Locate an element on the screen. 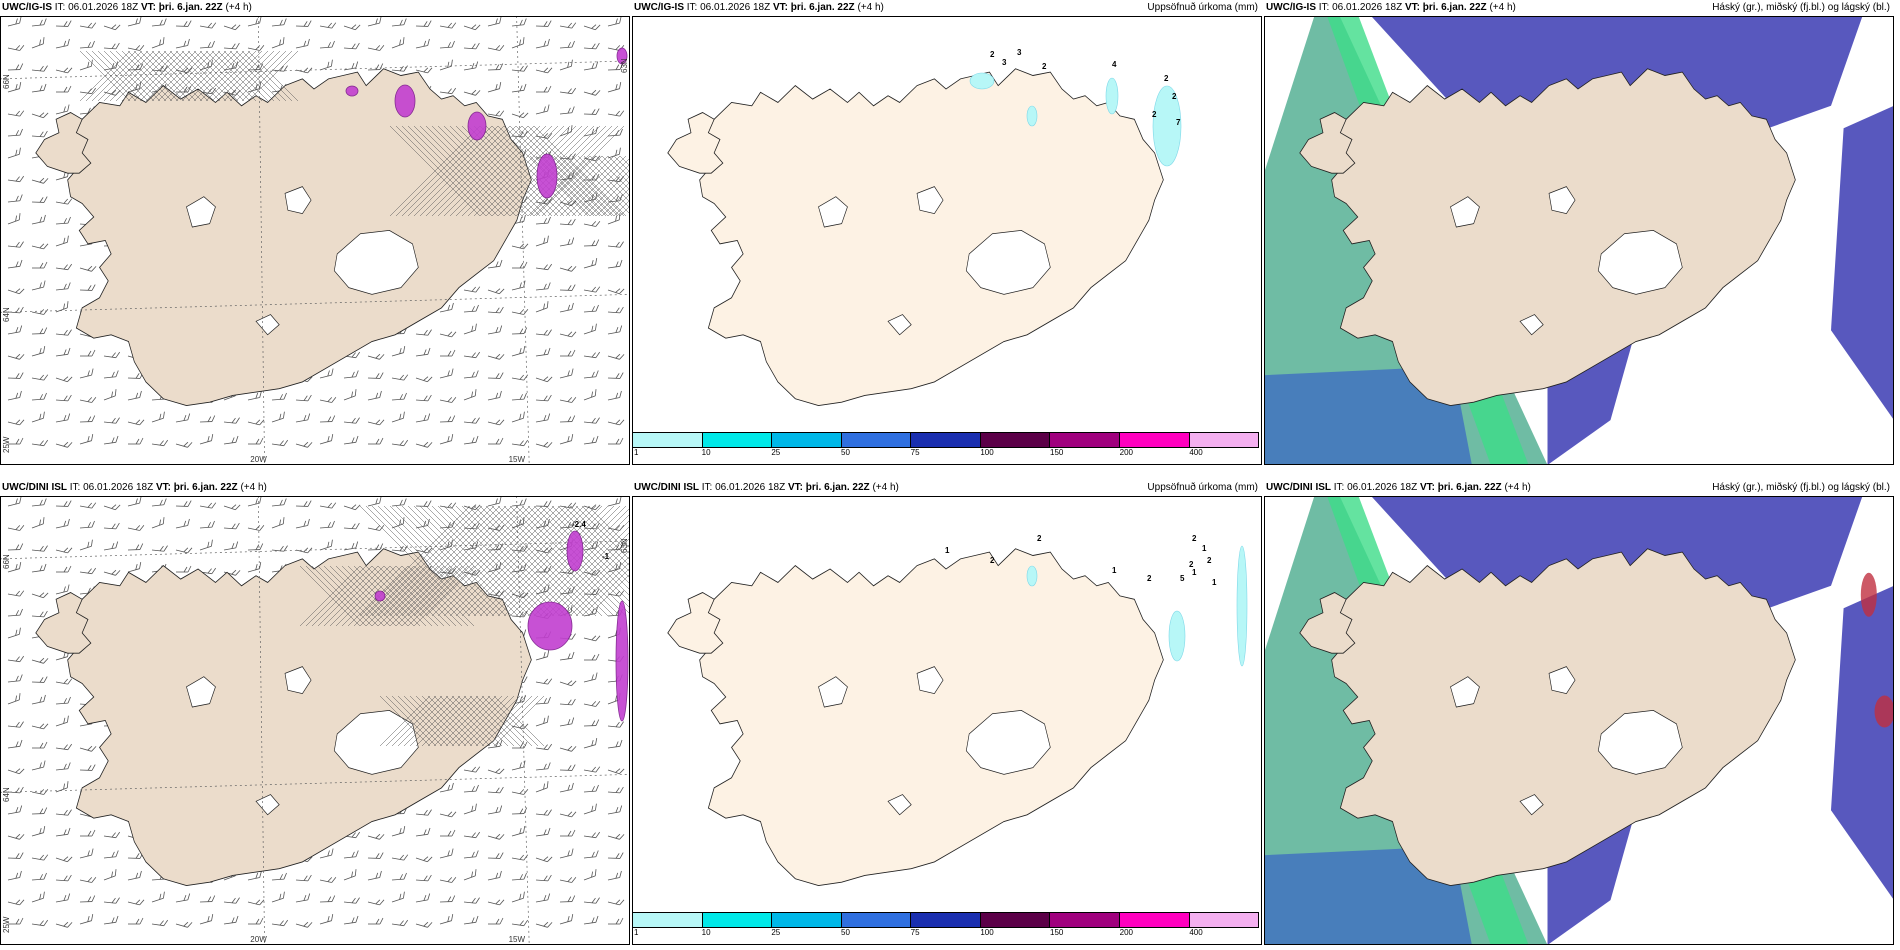  precip-value-label: 3 is located at coordinates (1019, 52).